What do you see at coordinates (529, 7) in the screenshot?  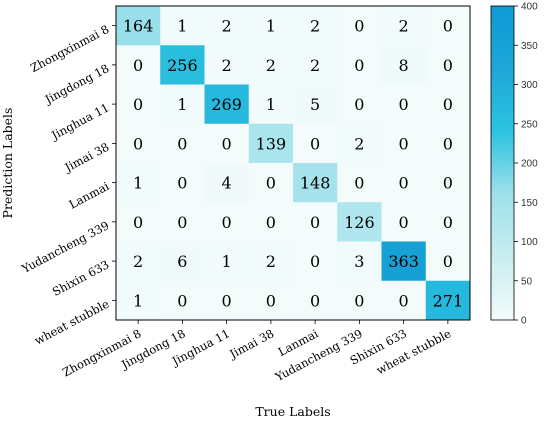 I see `colorbar-tick-label: 400` at bounding box center [529, 7].